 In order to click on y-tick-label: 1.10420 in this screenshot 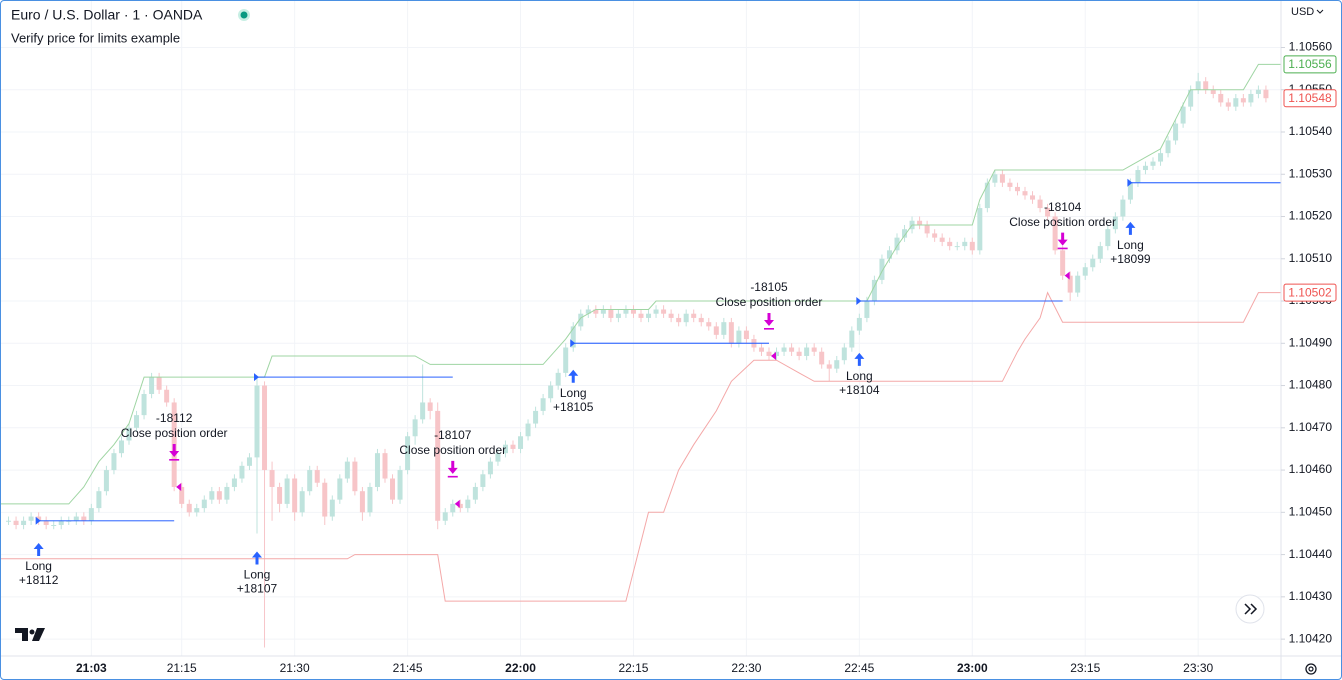, I will do `click(1311, 638)`.